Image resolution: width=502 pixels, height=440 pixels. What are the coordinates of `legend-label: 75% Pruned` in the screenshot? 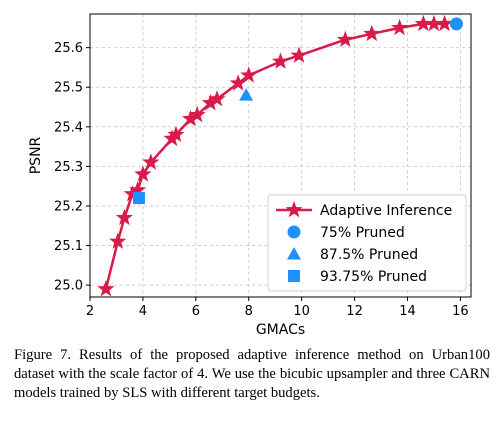 It's located at (362, 233).